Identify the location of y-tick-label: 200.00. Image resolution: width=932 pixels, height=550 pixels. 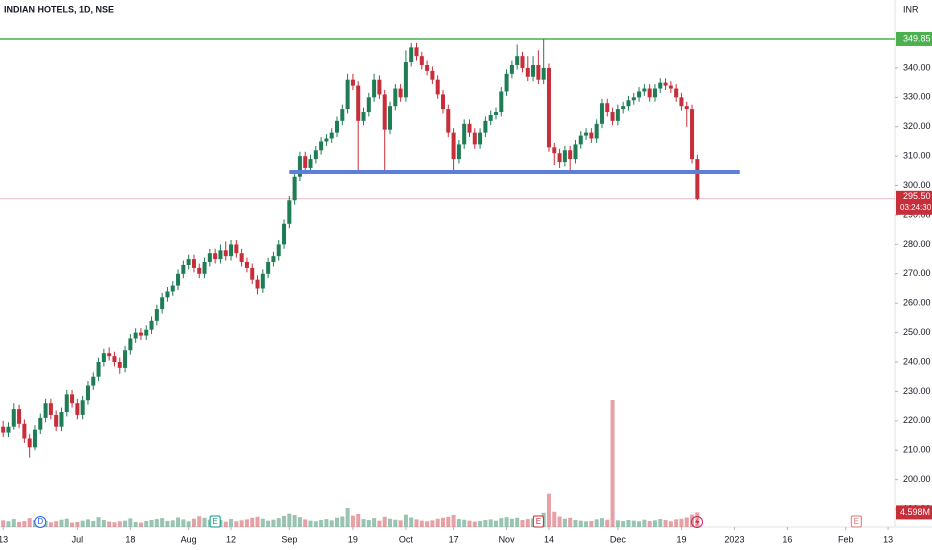
(917, 479).